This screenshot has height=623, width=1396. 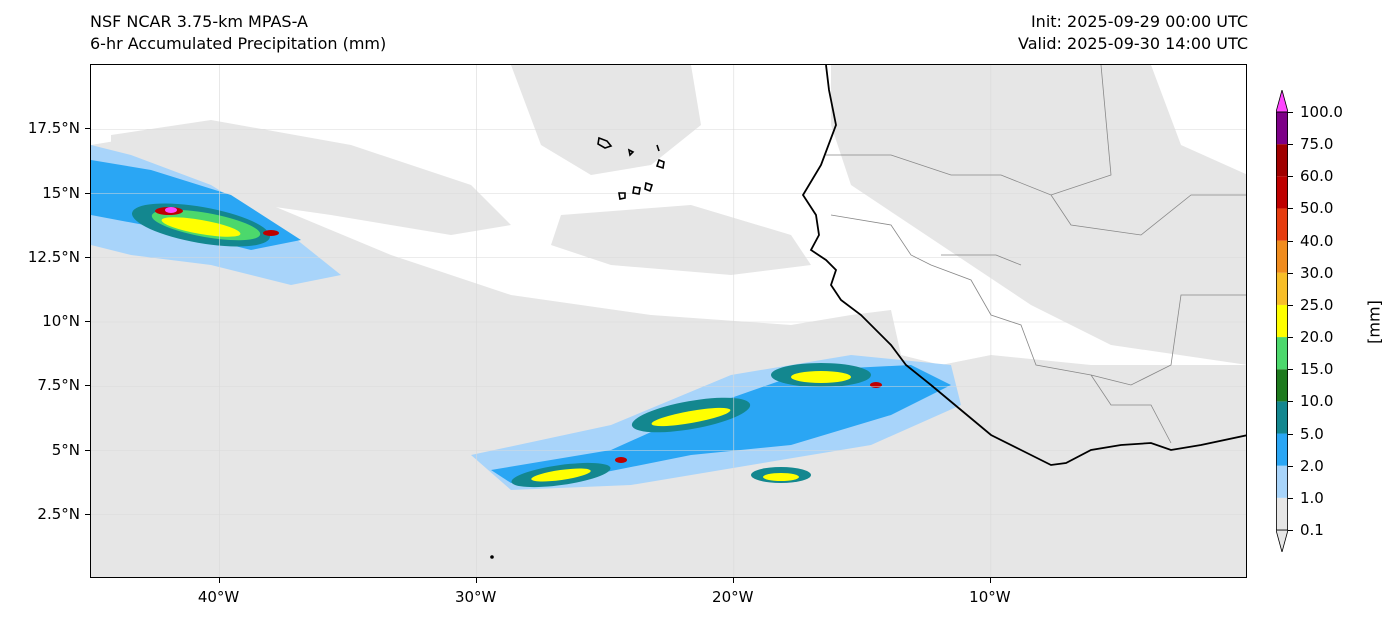 I want to click on lon-tick-label: 20°W, so click(x=733, y=597).